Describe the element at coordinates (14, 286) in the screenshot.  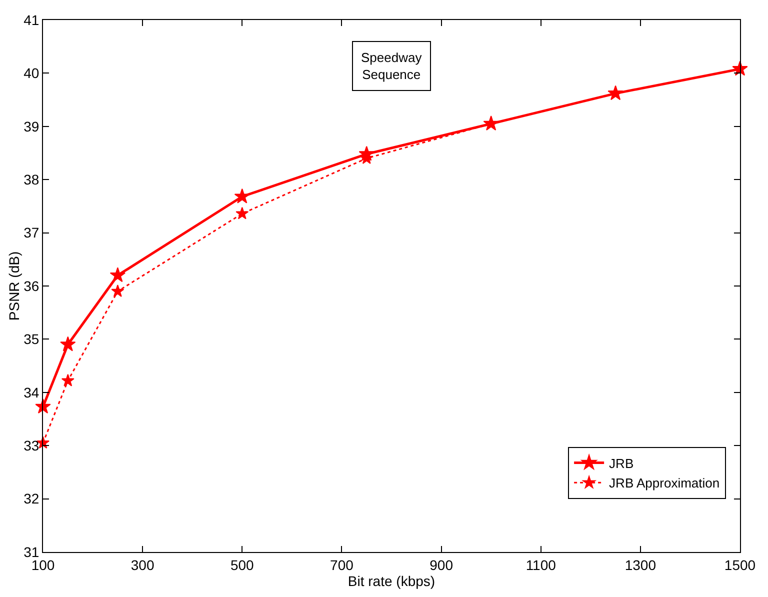
I see `y-axis-title: PSNR (dB)` at that location.